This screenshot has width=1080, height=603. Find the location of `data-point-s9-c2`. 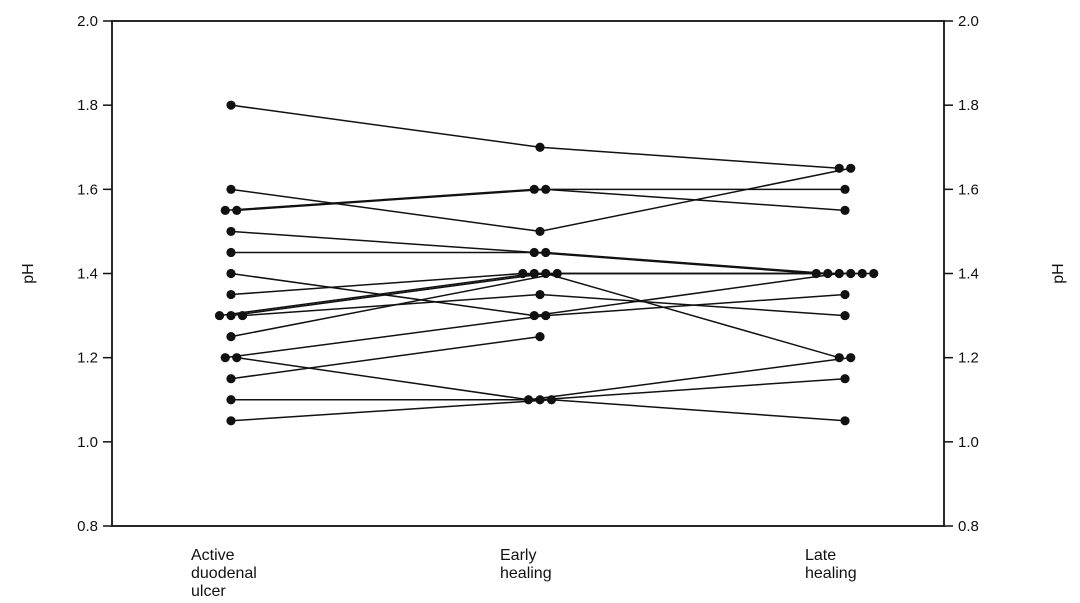

data-point-s9-c2 is located at coordinates (534, 273).